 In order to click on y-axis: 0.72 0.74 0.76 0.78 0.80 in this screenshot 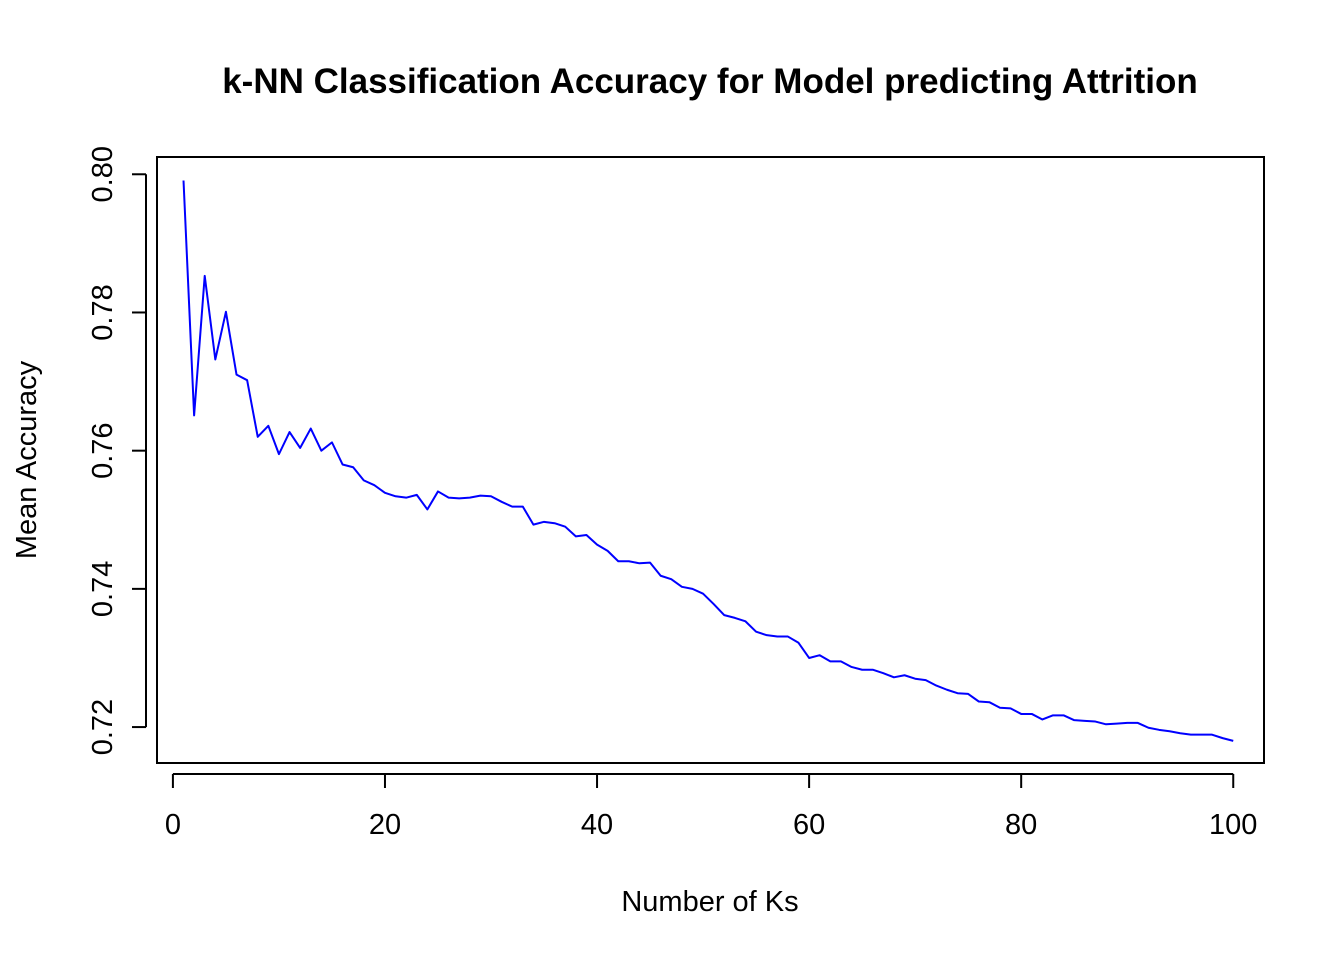, I will do `click(117, 450)`.